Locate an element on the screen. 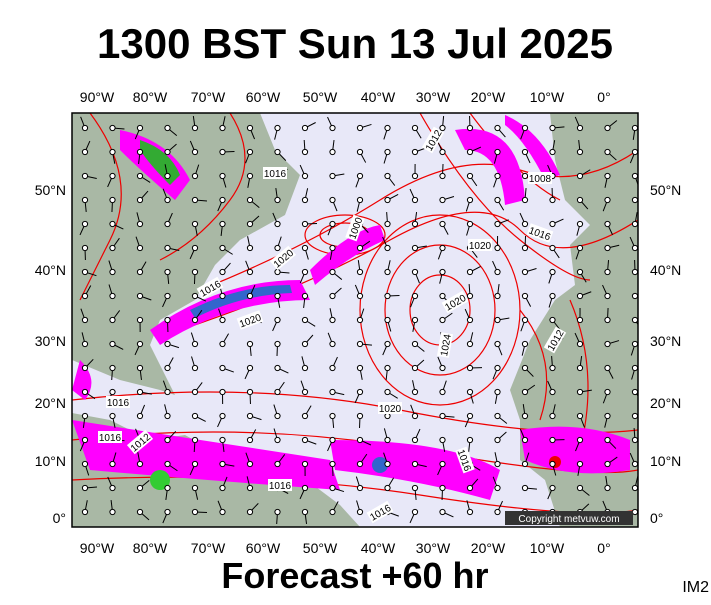 This screenshot has height=605, width=711. image-id: IM2 is located at coordinates (695, 587).